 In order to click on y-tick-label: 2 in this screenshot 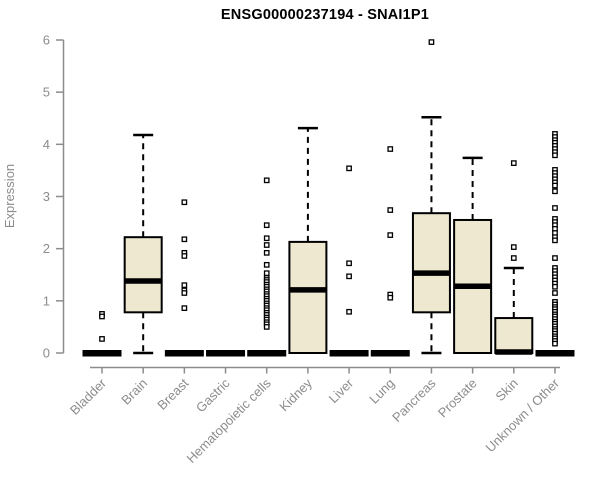, I will do `click(46, 248)`.